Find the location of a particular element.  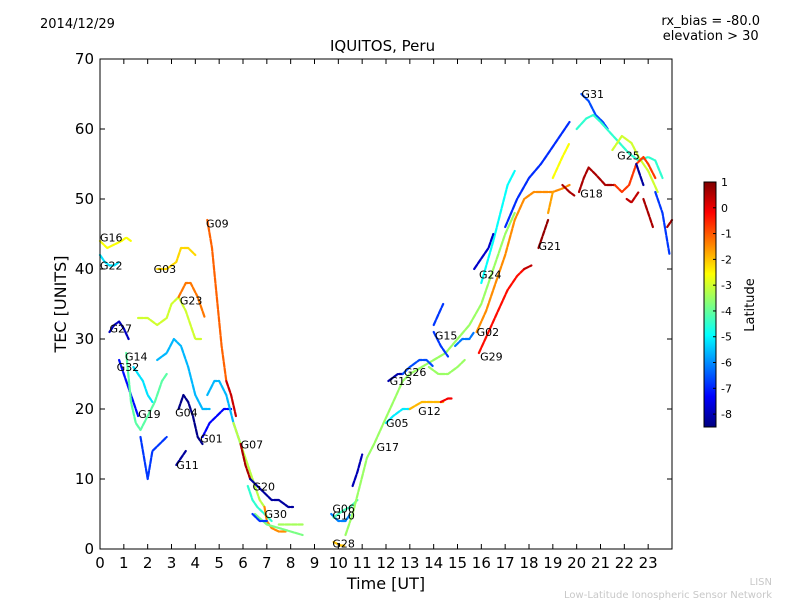

satellite-label-G09: G09 is located at coordinates (217, 224).